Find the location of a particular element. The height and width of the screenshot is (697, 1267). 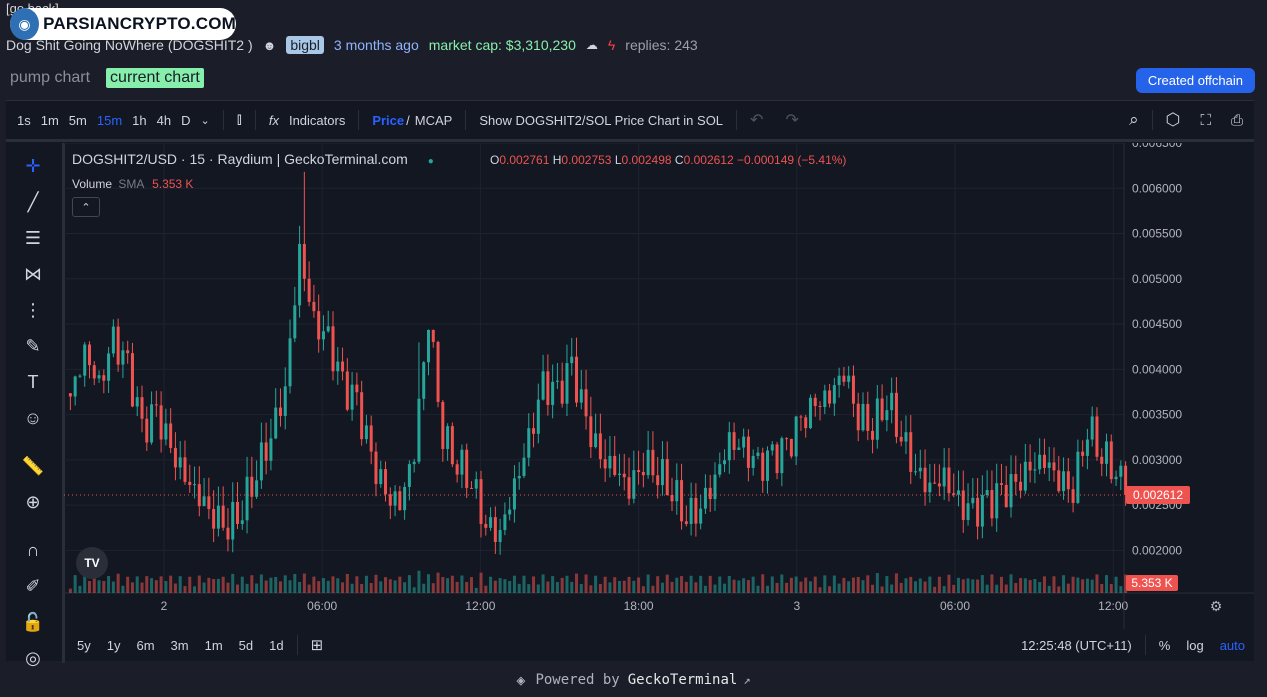

eye-icon: ◎ is located at coordinates (33, 657).